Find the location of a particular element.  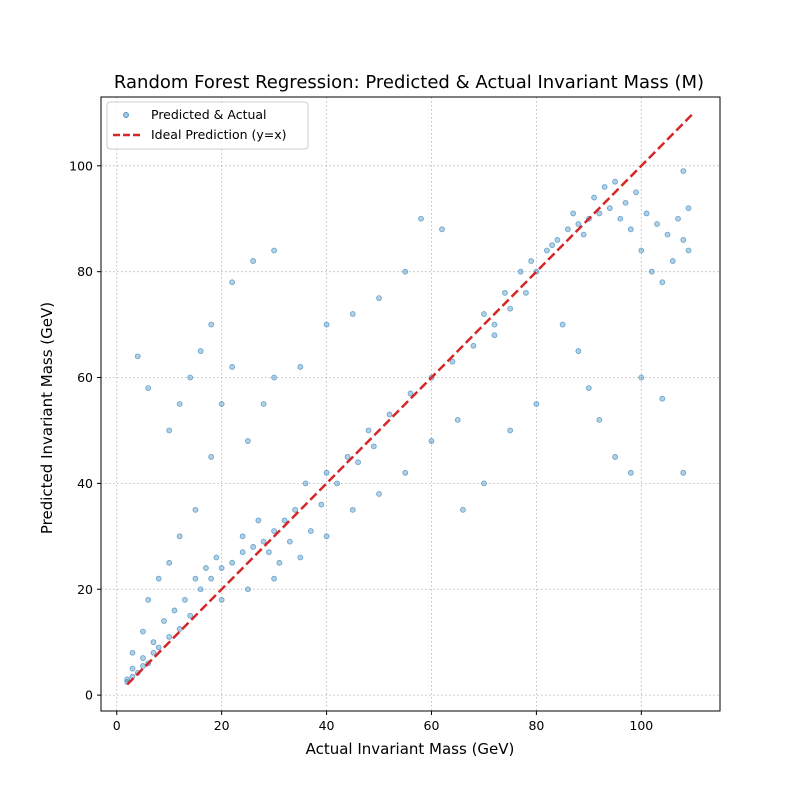

y-tick-label: 60 is located at coordinates (85, 377).